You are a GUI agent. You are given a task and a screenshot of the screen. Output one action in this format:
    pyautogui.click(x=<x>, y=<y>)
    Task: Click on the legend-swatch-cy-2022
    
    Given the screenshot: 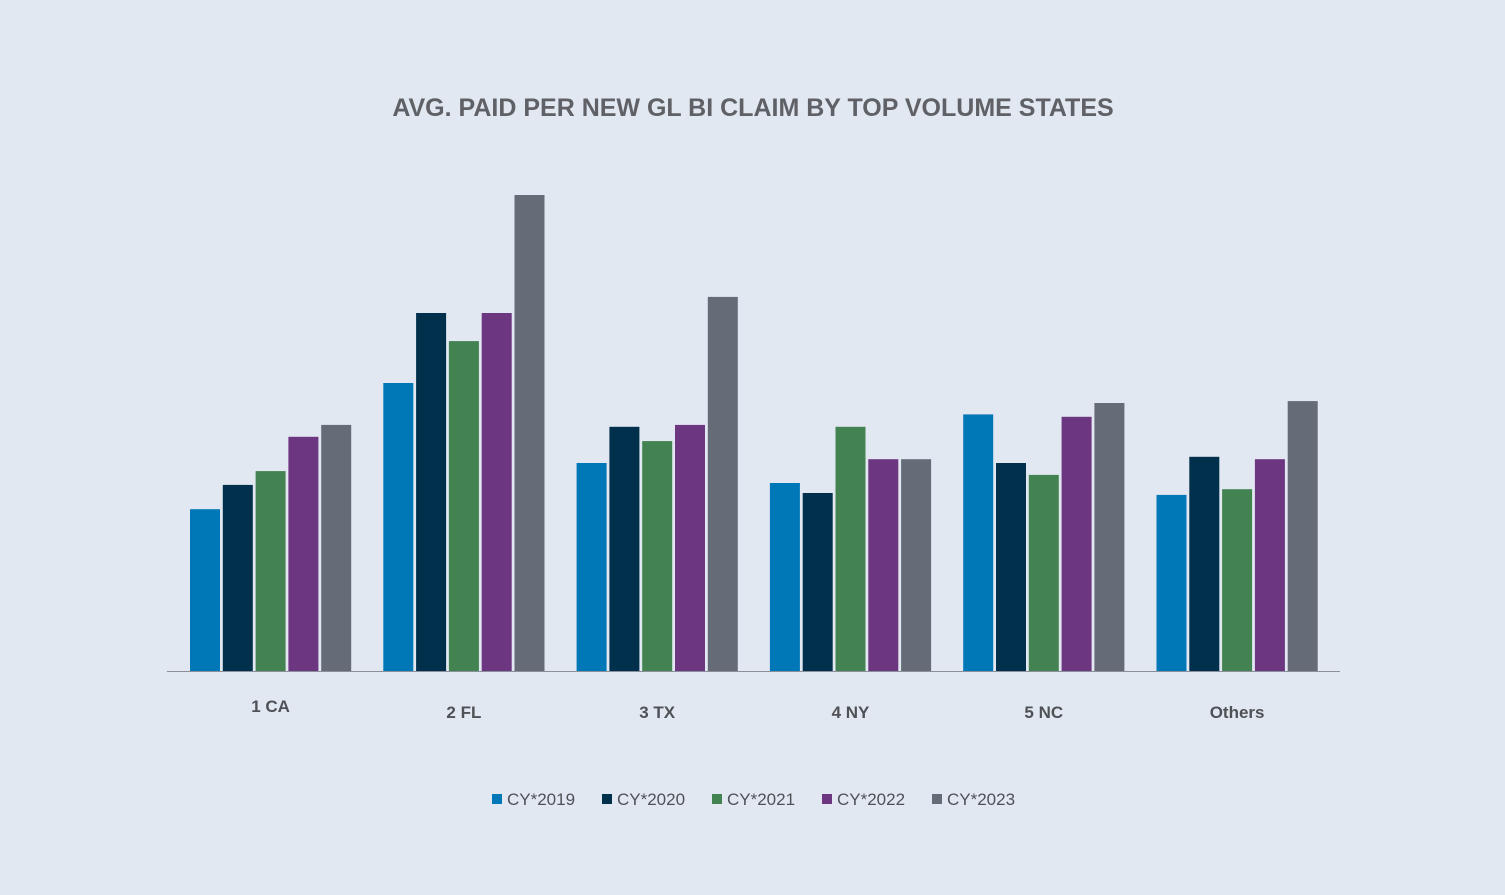 What is the action you would take?
    pyautogui.click(x=827, y=799)
    